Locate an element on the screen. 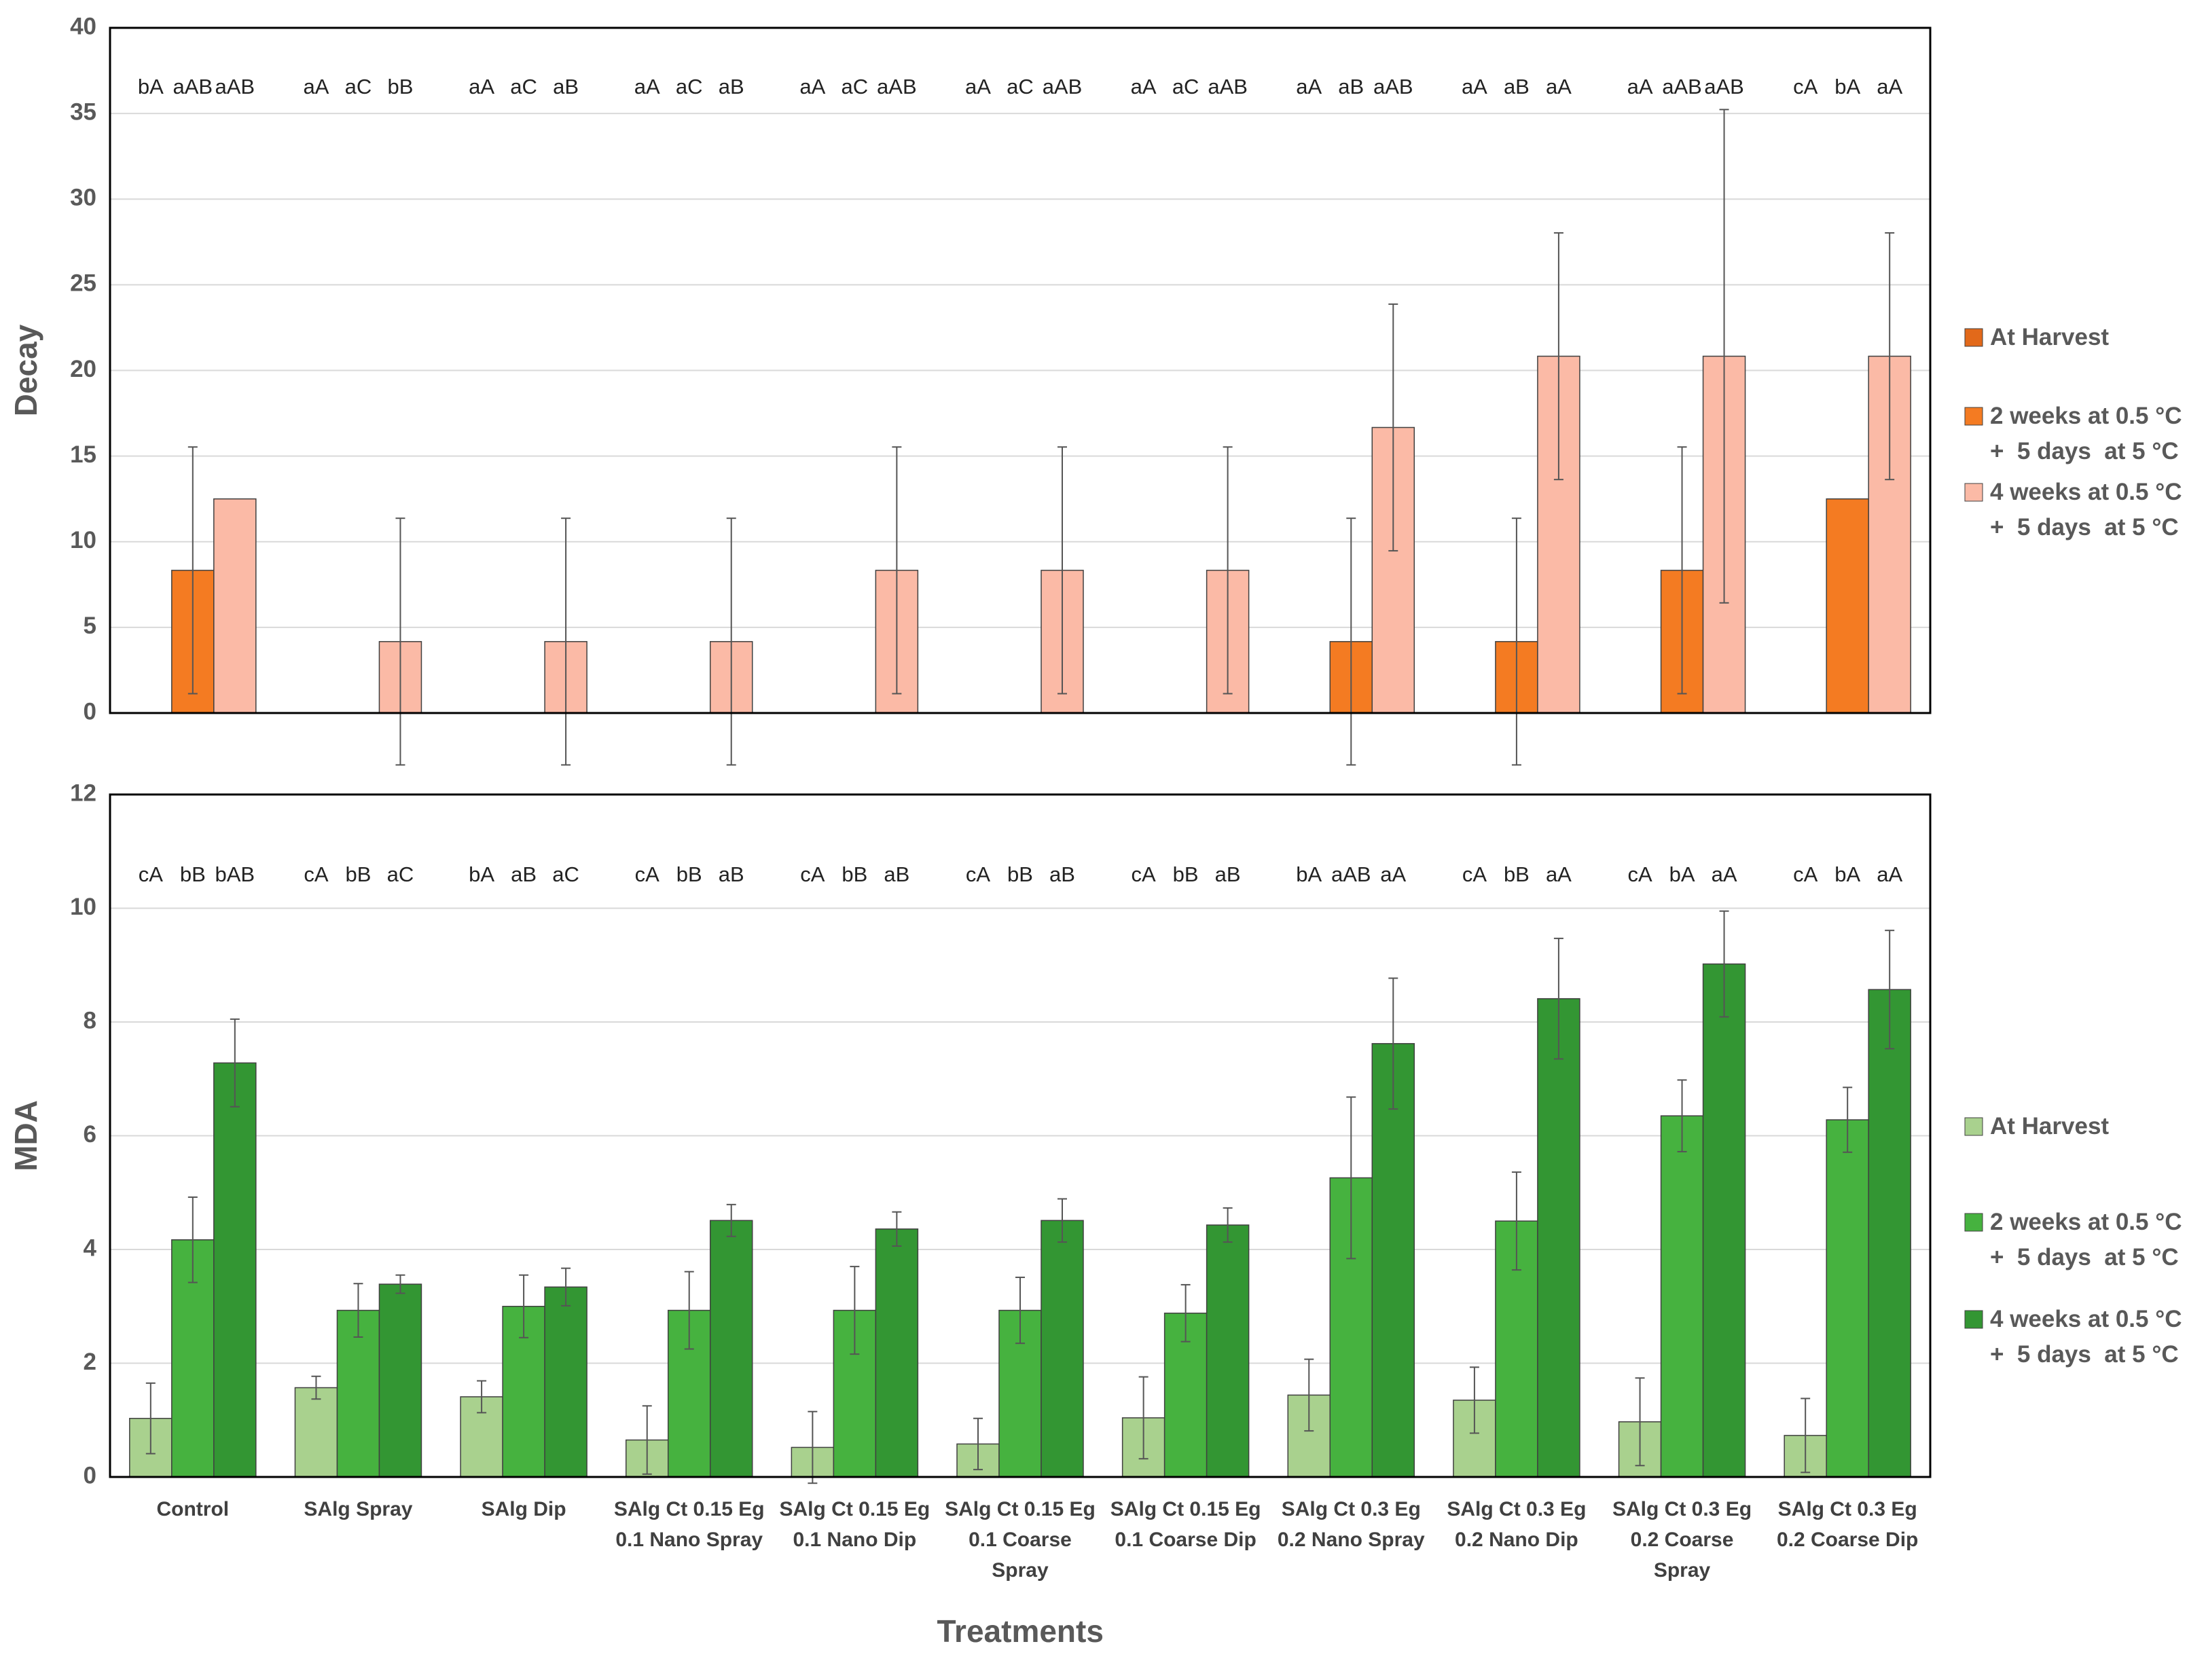 The height and width of the screenshot is (1680, 2206). y-tick-label: 6 is located at coordinates (90, 1134).